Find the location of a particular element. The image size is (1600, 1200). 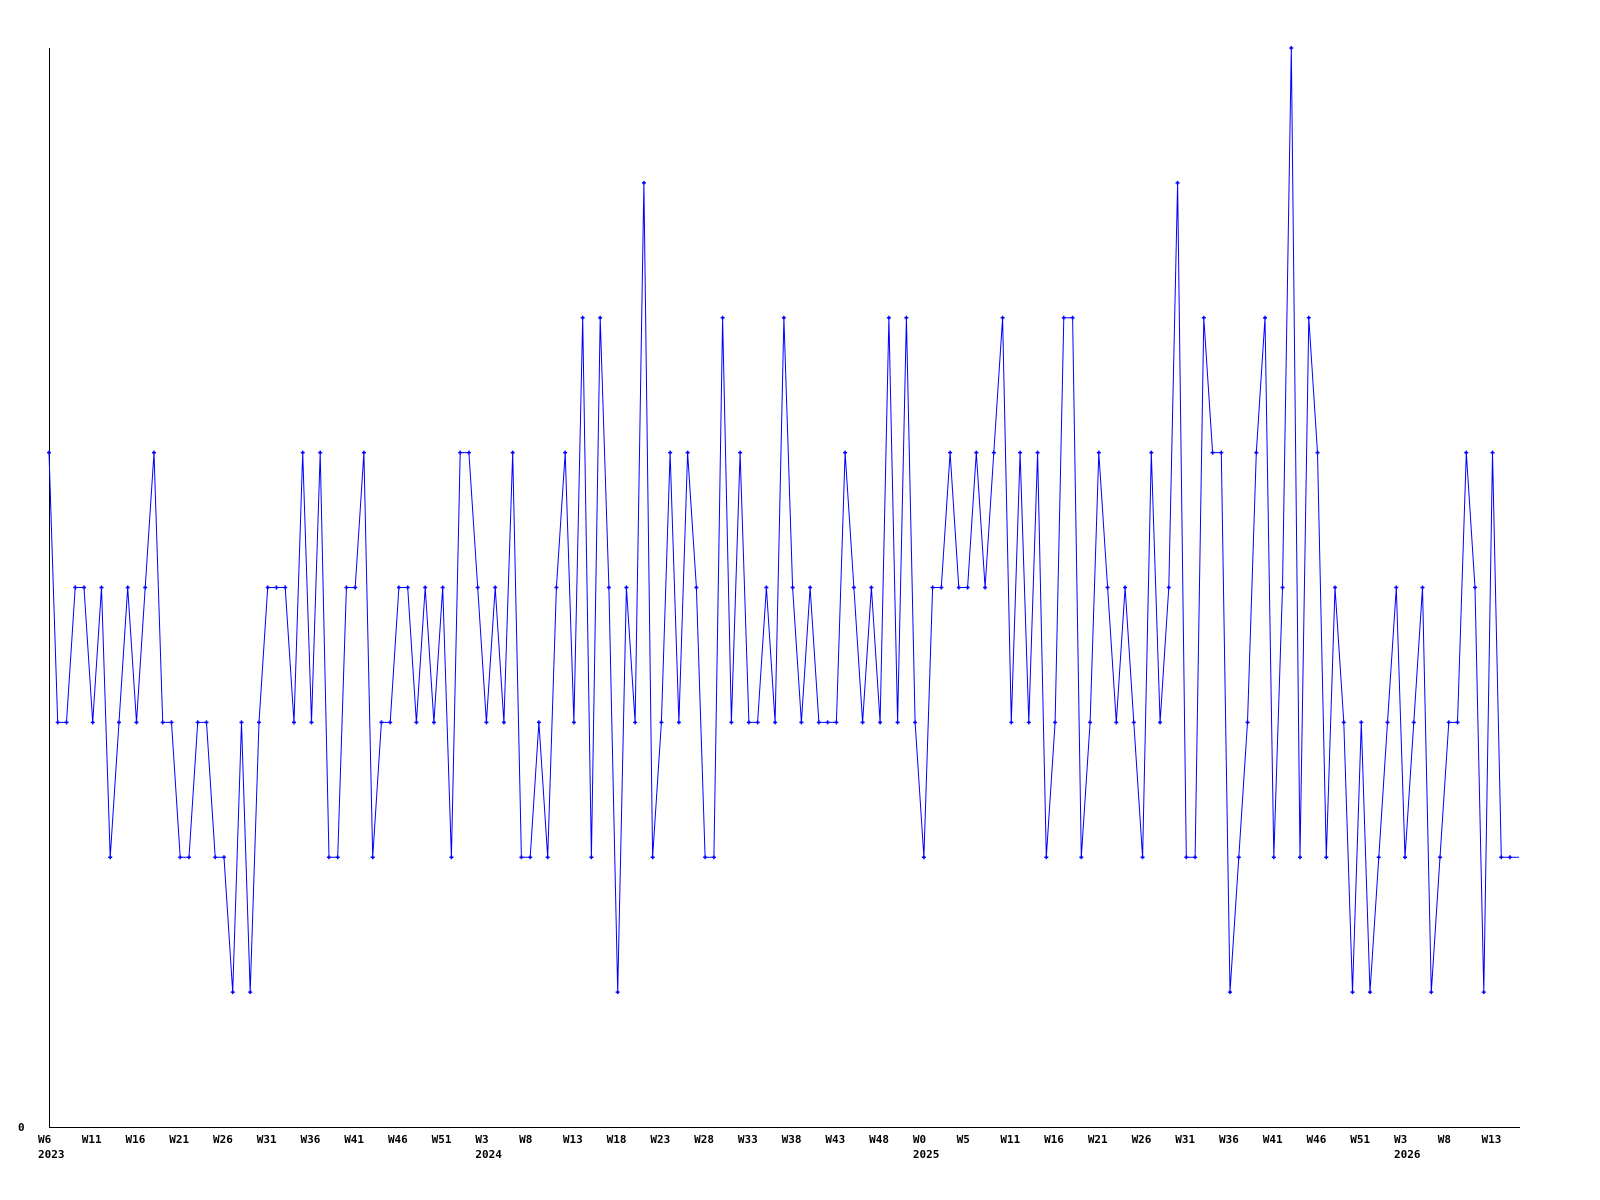

year-label: 2024 is located at coordinates (488, 1154).